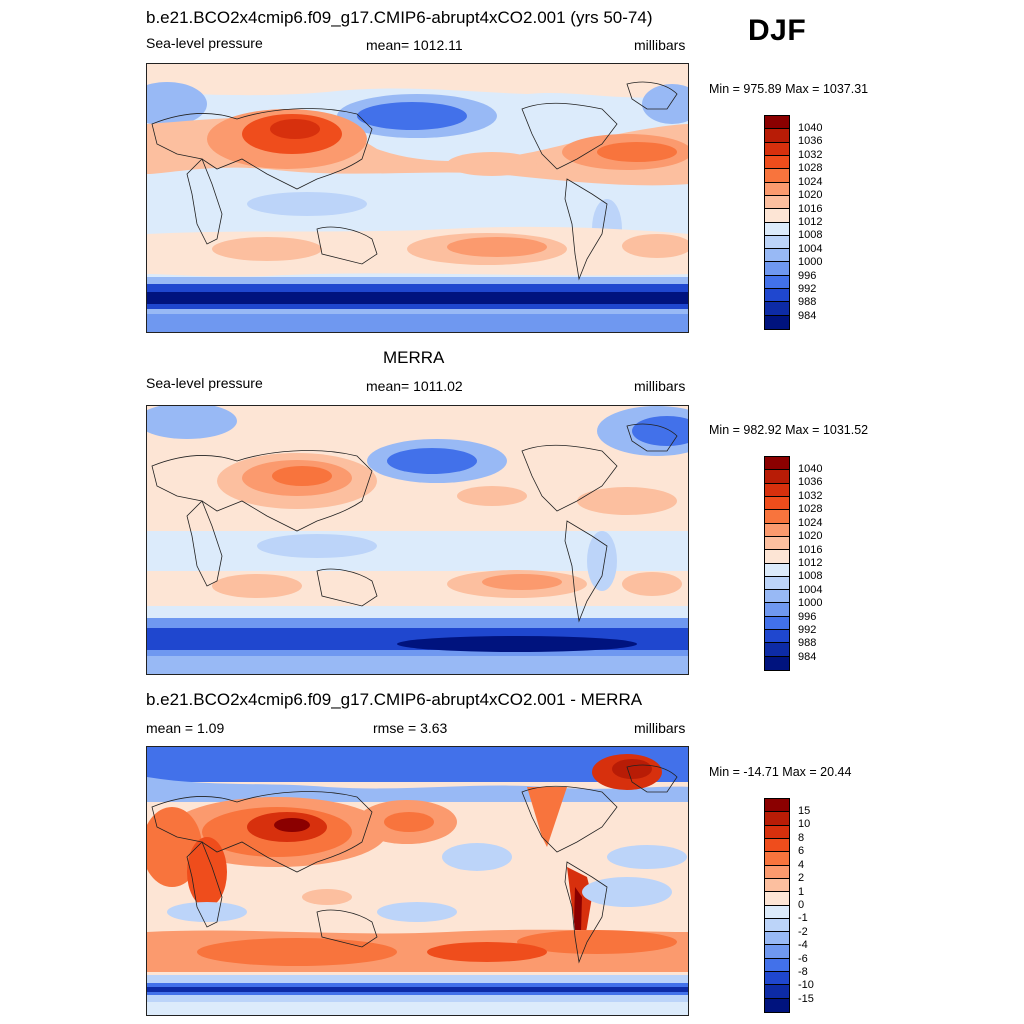  Describe the element at coordinates (660, 386) in the screenshot. I see `panel-obs-units-label: millibars` at that location.